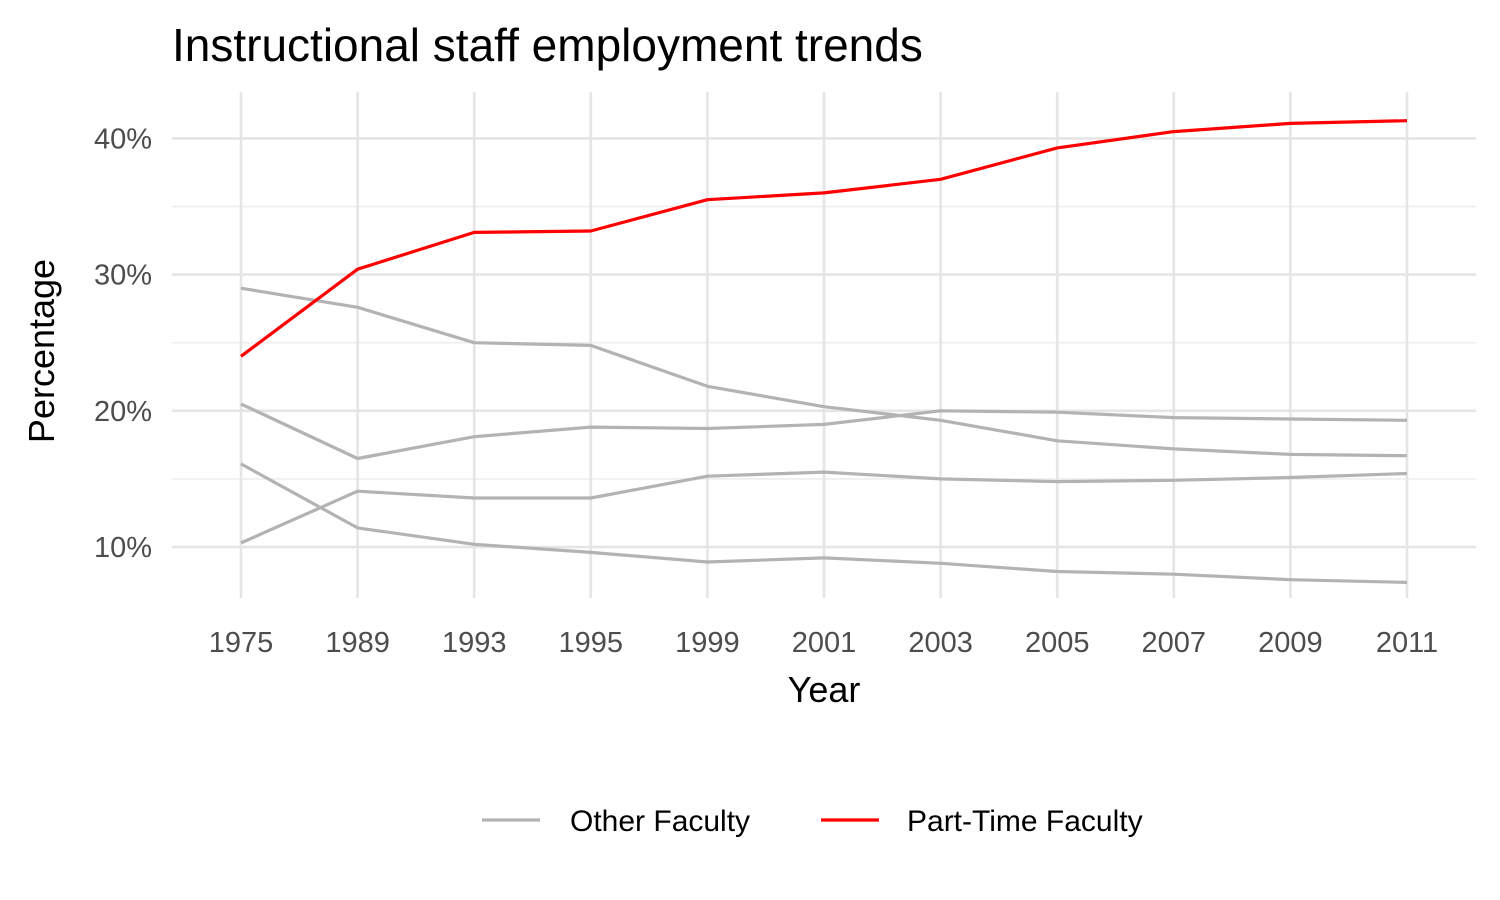 The height and width of the screenshot is (900, 1500). Describe the element at coordinates (123, 139) in the screenshot. I see `y-tick-label: 40%` at that location.